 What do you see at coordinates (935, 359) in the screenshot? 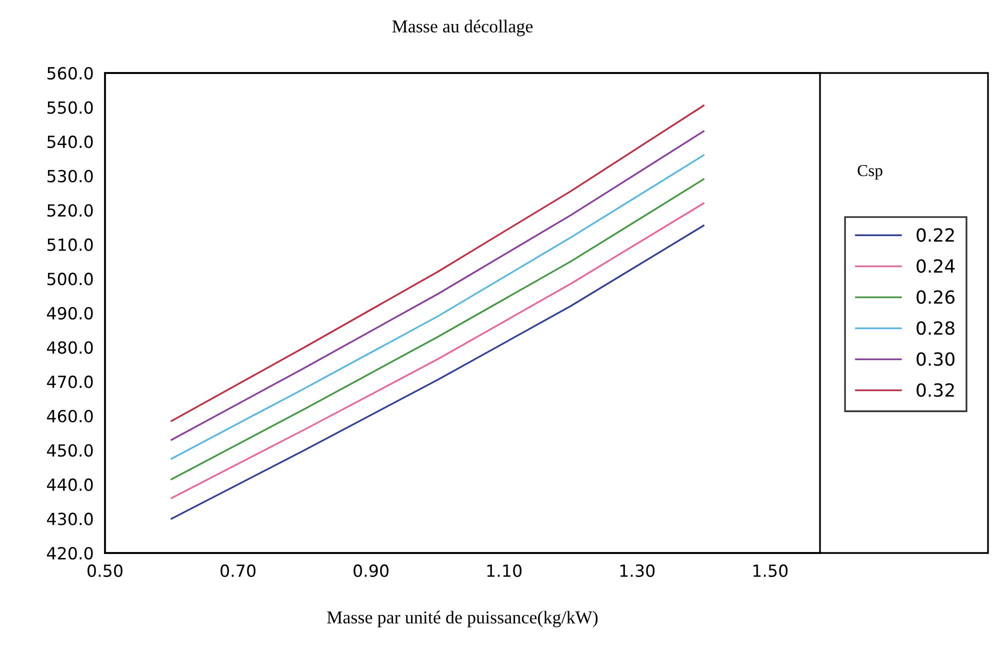
I see `legend-label: 0.30` at bounding box center [935, 359].